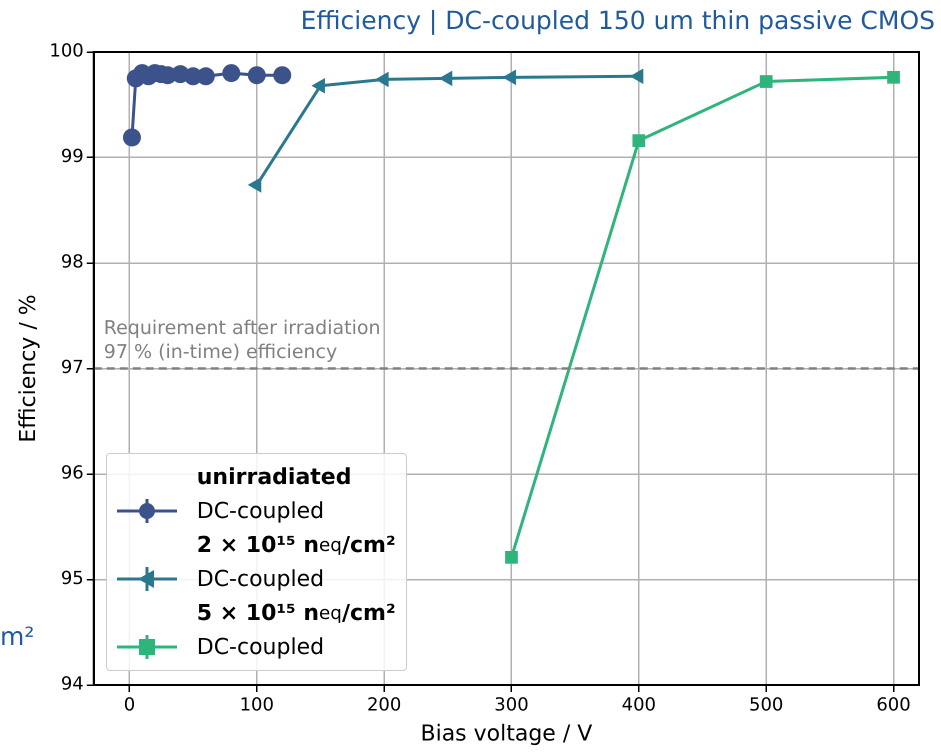 The height and width of the screenshot is (754, 941). Describe the element at coordinates (506, 734) in the screenshot. I see `x-axis-title: Bias voltage / V` at that location.